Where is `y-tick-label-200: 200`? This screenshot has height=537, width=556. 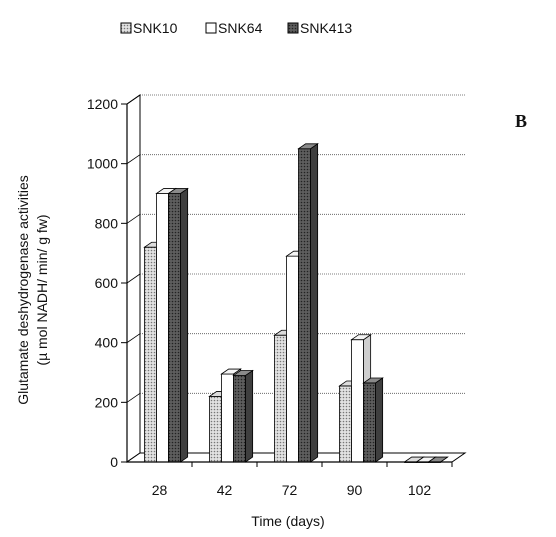 y-tick-label-200: 200 is located at coordinates (107, 402).